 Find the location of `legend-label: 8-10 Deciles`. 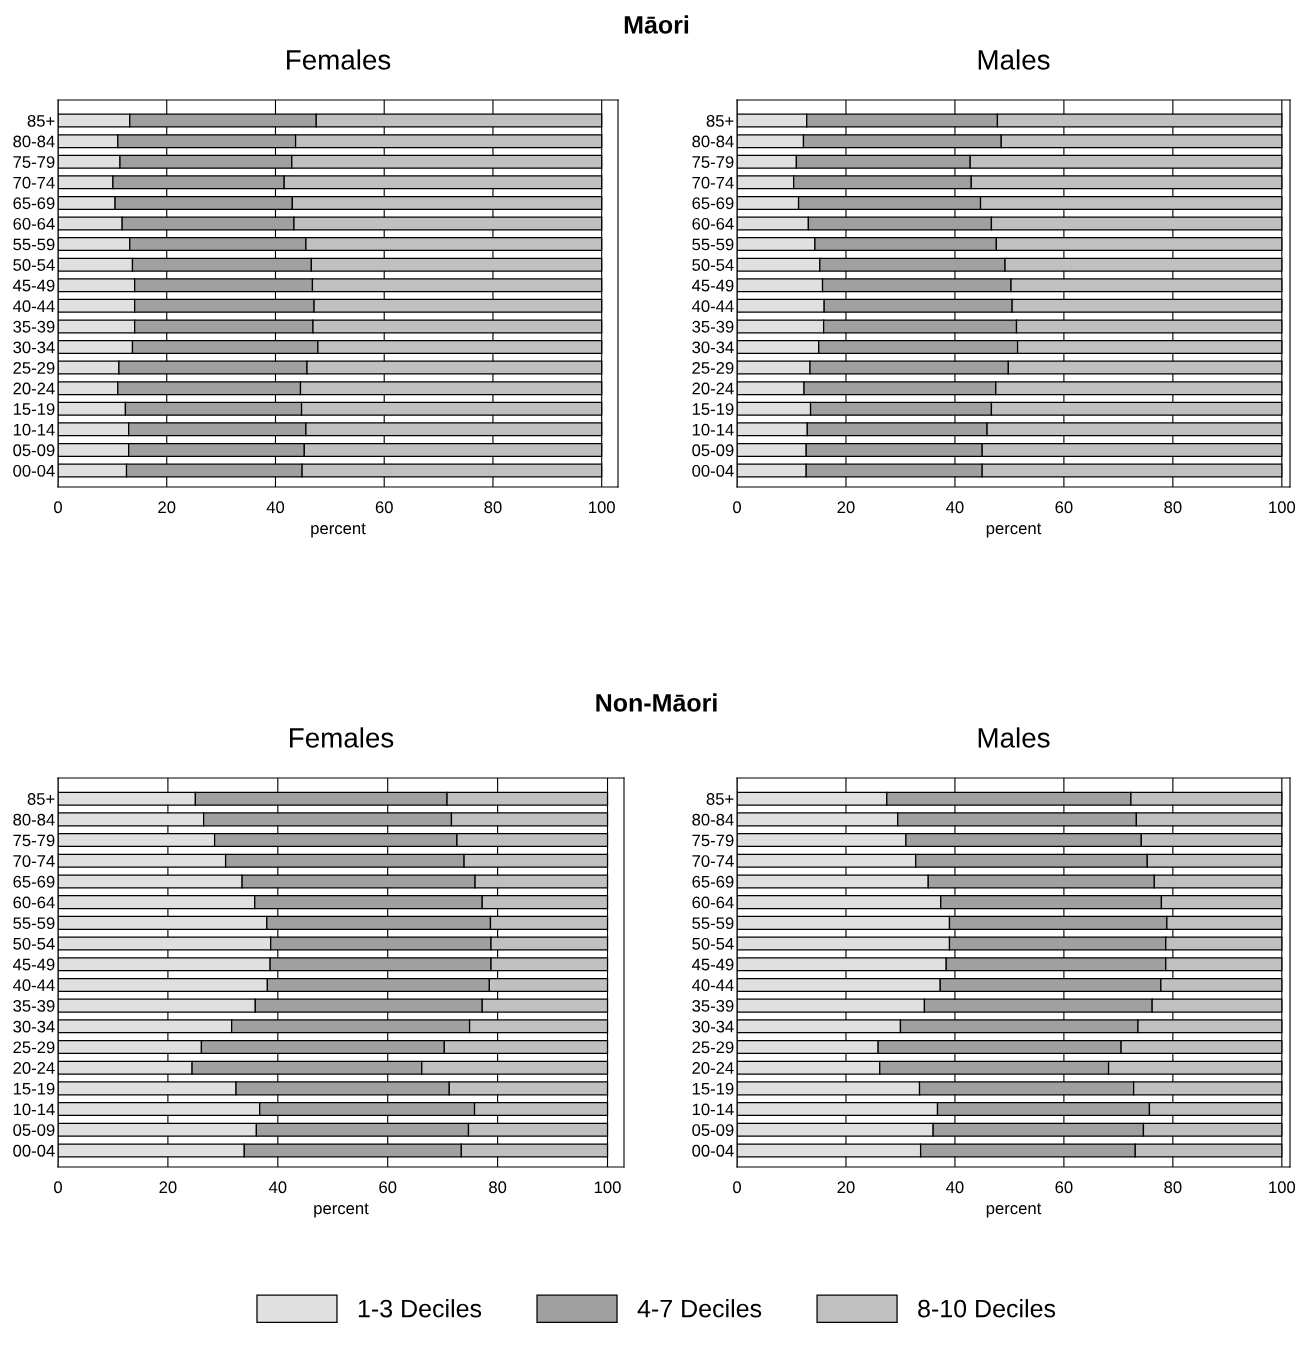

legend-label: 8-10 Deciles is located at coordinates (987, 1308).